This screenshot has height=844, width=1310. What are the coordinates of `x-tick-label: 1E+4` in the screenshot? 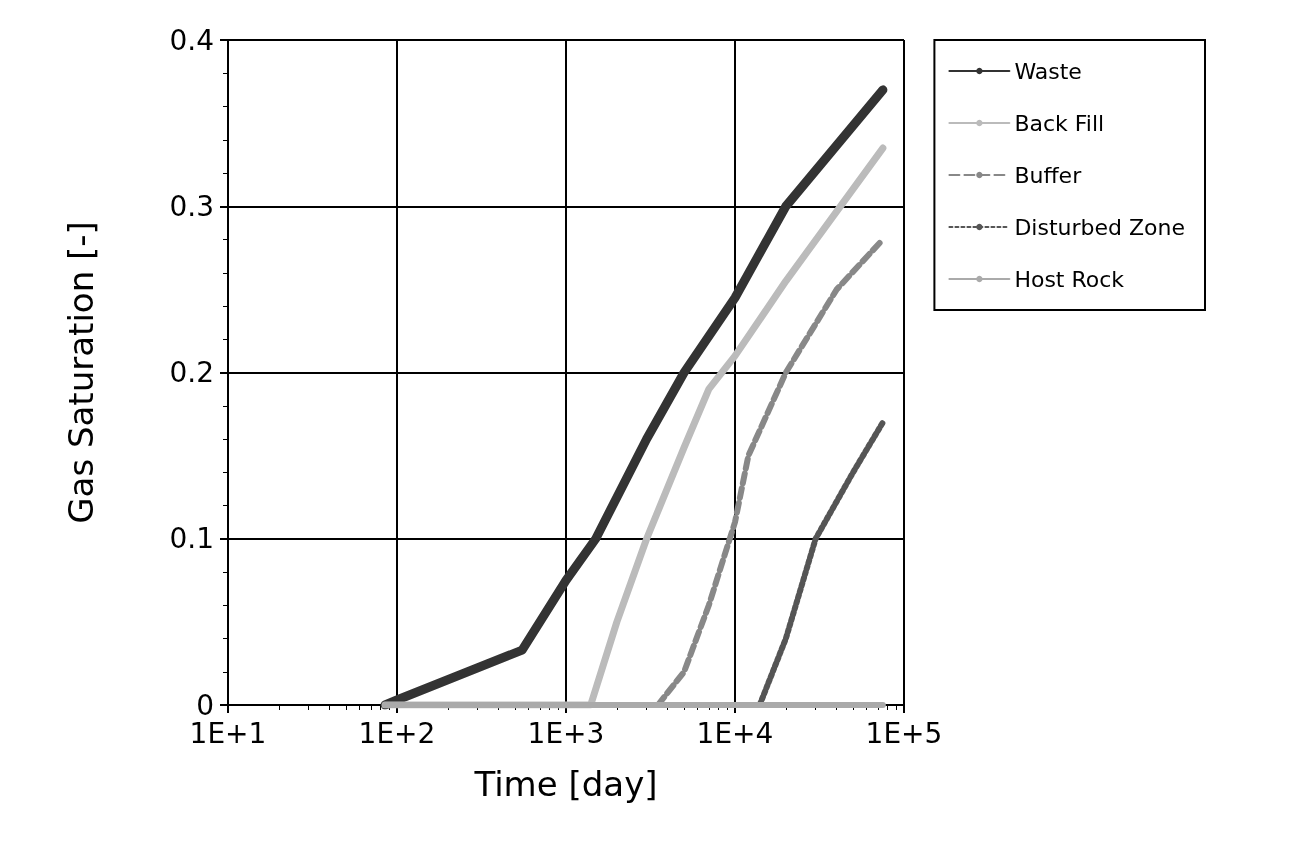 It's located at (735, 733).